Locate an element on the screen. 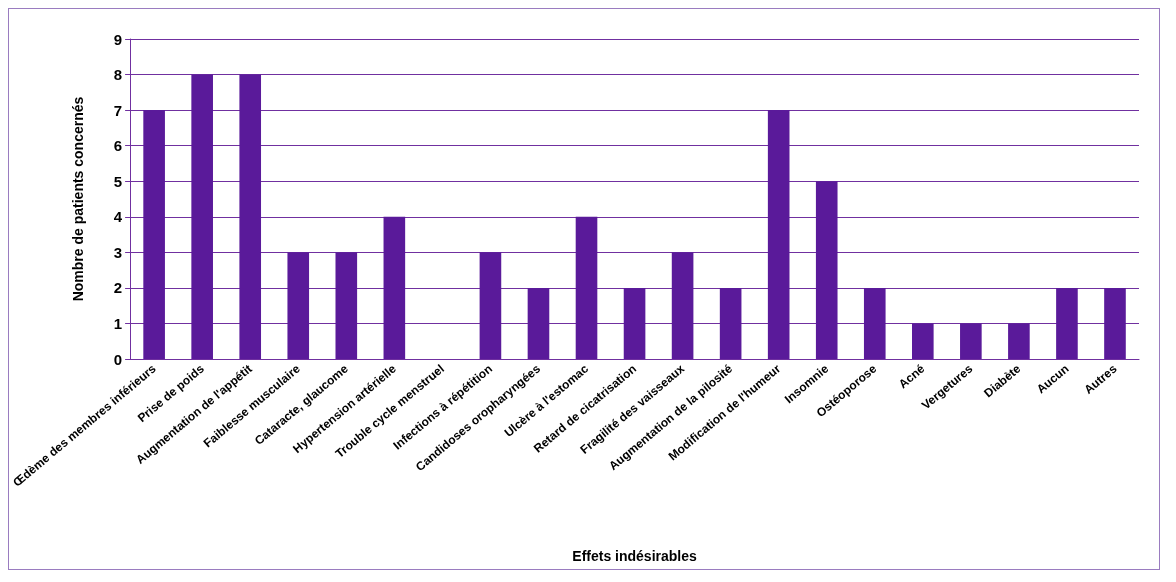 This screenshot has height=582, width=1176. y-tick-label: 5 is located at coordinates (118, 181).